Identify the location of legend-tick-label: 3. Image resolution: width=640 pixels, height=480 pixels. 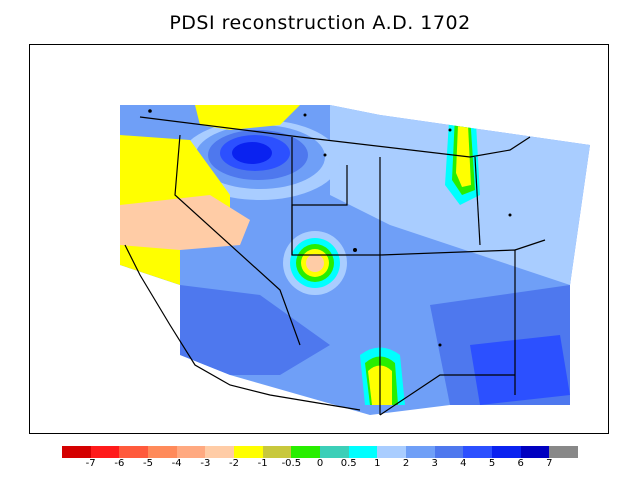
(434, 463).